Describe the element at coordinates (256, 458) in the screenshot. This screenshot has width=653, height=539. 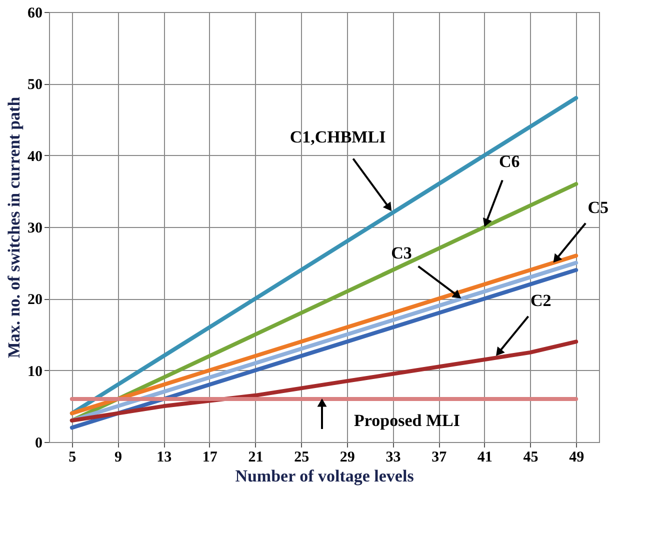
I see `x-tick-label: 21` at that location.